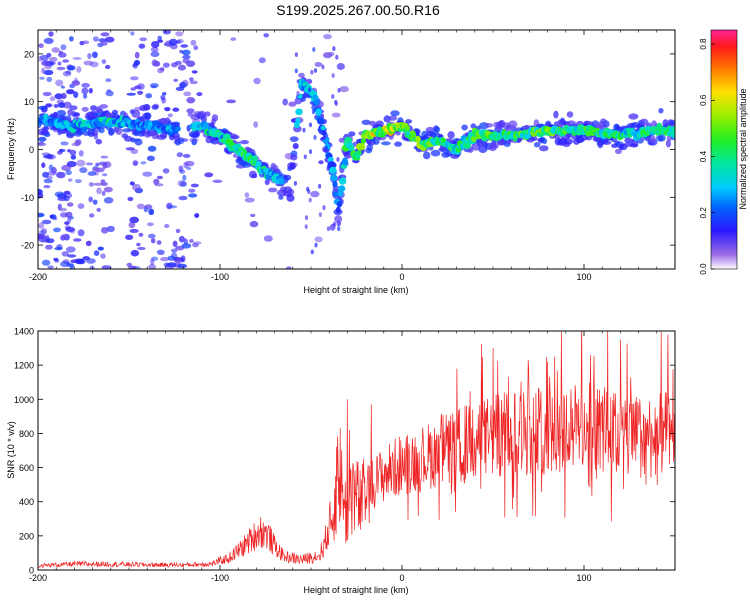 The width and height of the screenshot is (750, 600). I want to click on y-tick-label: 1200, so click(24, 366).